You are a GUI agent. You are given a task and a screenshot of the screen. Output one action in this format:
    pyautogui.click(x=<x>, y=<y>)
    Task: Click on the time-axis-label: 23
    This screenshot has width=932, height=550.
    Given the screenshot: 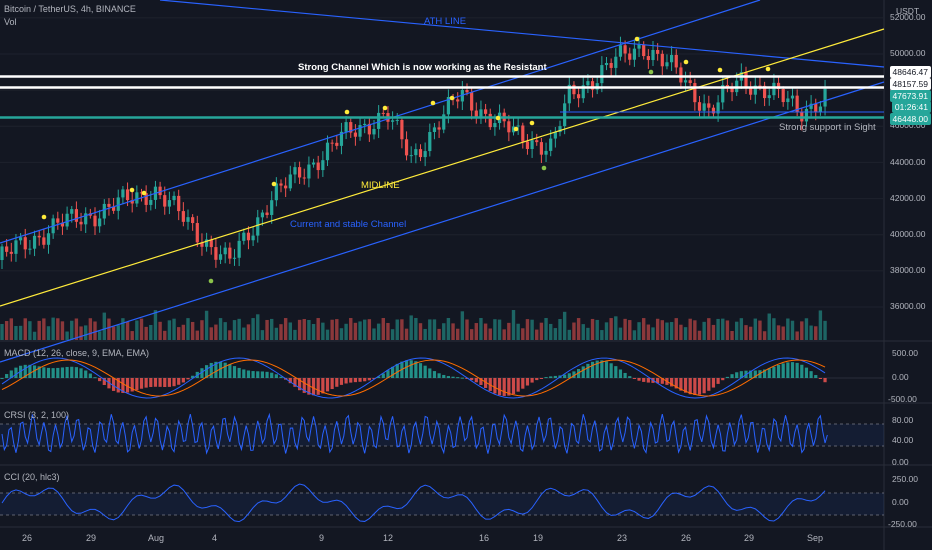 What is the action you would take?
    pyautogui.click(x=622, y=538)
    